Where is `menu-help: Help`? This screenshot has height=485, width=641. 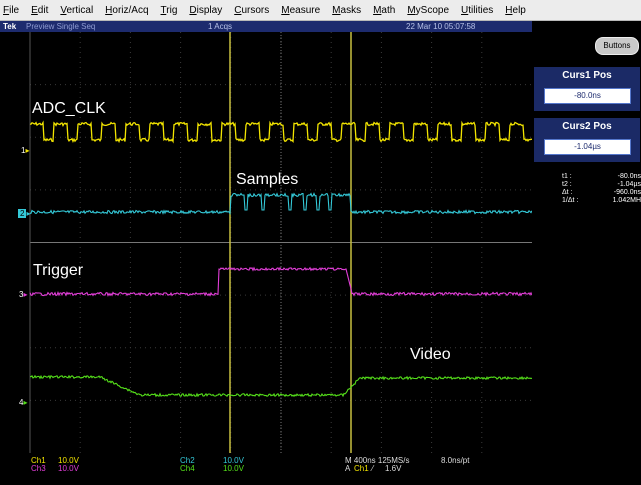 menu-help: Help is located at coordinates (515, 10).